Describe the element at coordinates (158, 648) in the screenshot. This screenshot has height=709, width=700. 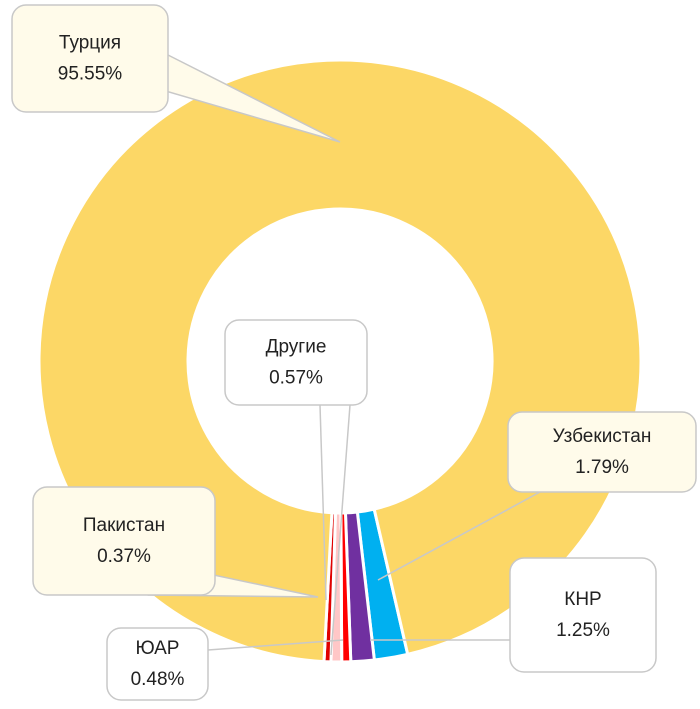
I see `slice-name: ЮАР` at that location.